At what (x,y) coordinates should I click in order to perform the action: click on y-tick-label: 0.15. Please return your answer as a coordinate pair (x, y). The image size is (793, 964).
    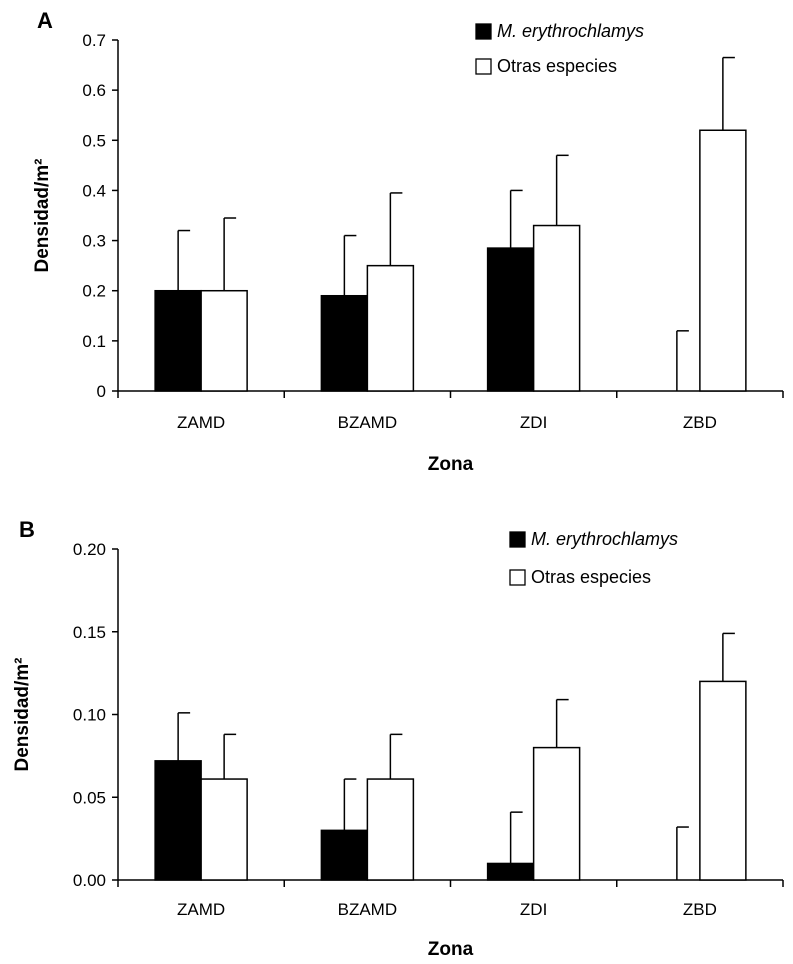
    Looking at the image, I should click on (89, 632).